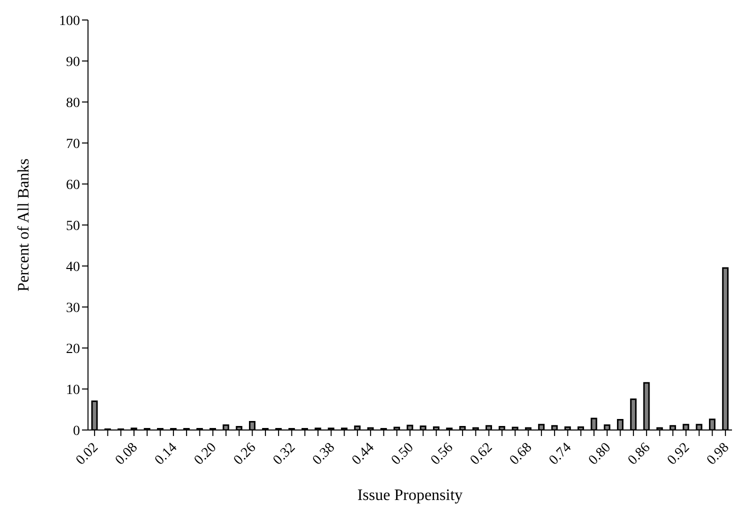 This screenshot has width=750, height=518. I want to click on x-tick-label: 0.02, so click(87, 454).